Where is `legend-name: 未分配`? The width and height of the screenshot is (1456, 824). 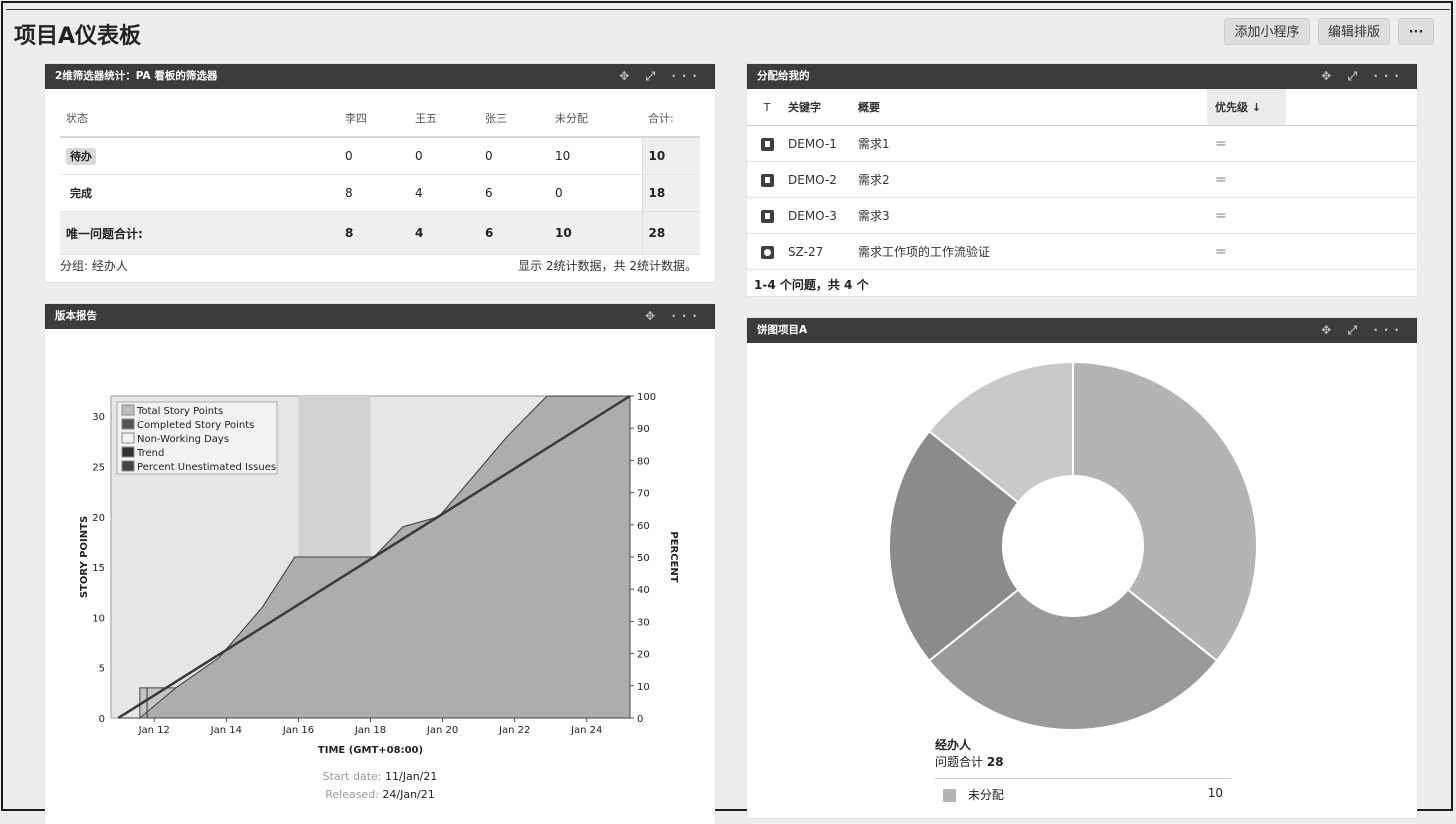
legend-name: 未分配 is located at coordinates (985, 795).